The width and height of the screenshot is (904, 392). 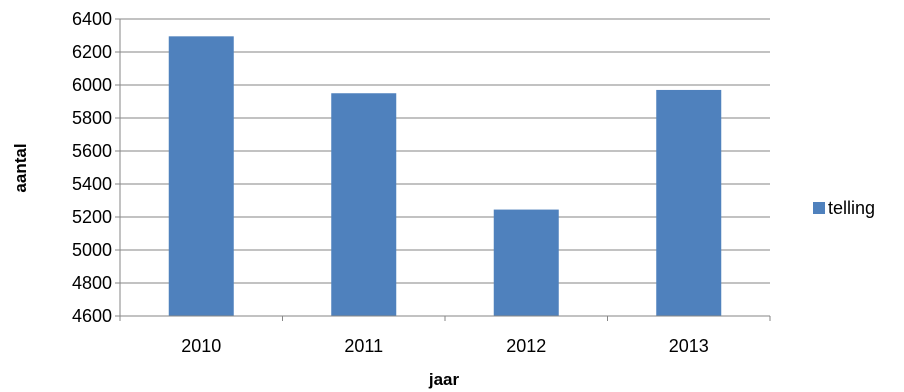 What do you see at coordinates (689, 346) in the screenshot?
I see `x-tick-label: 2013` at bounding box center [689, 346].